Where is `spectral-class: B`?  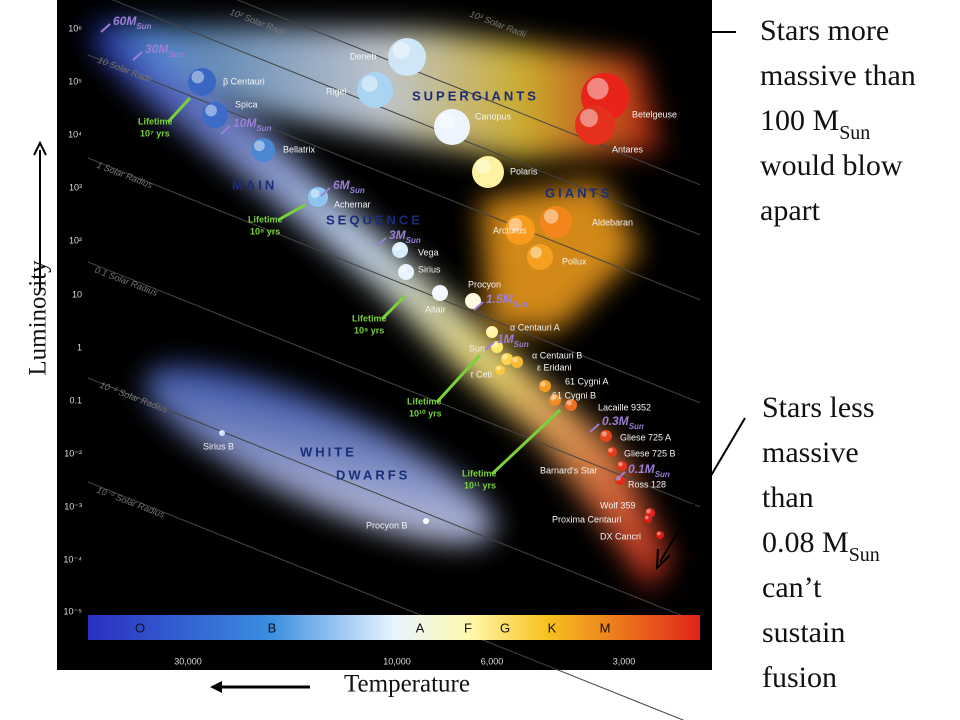
spectral-class: B is located at coordinates (272, 627).